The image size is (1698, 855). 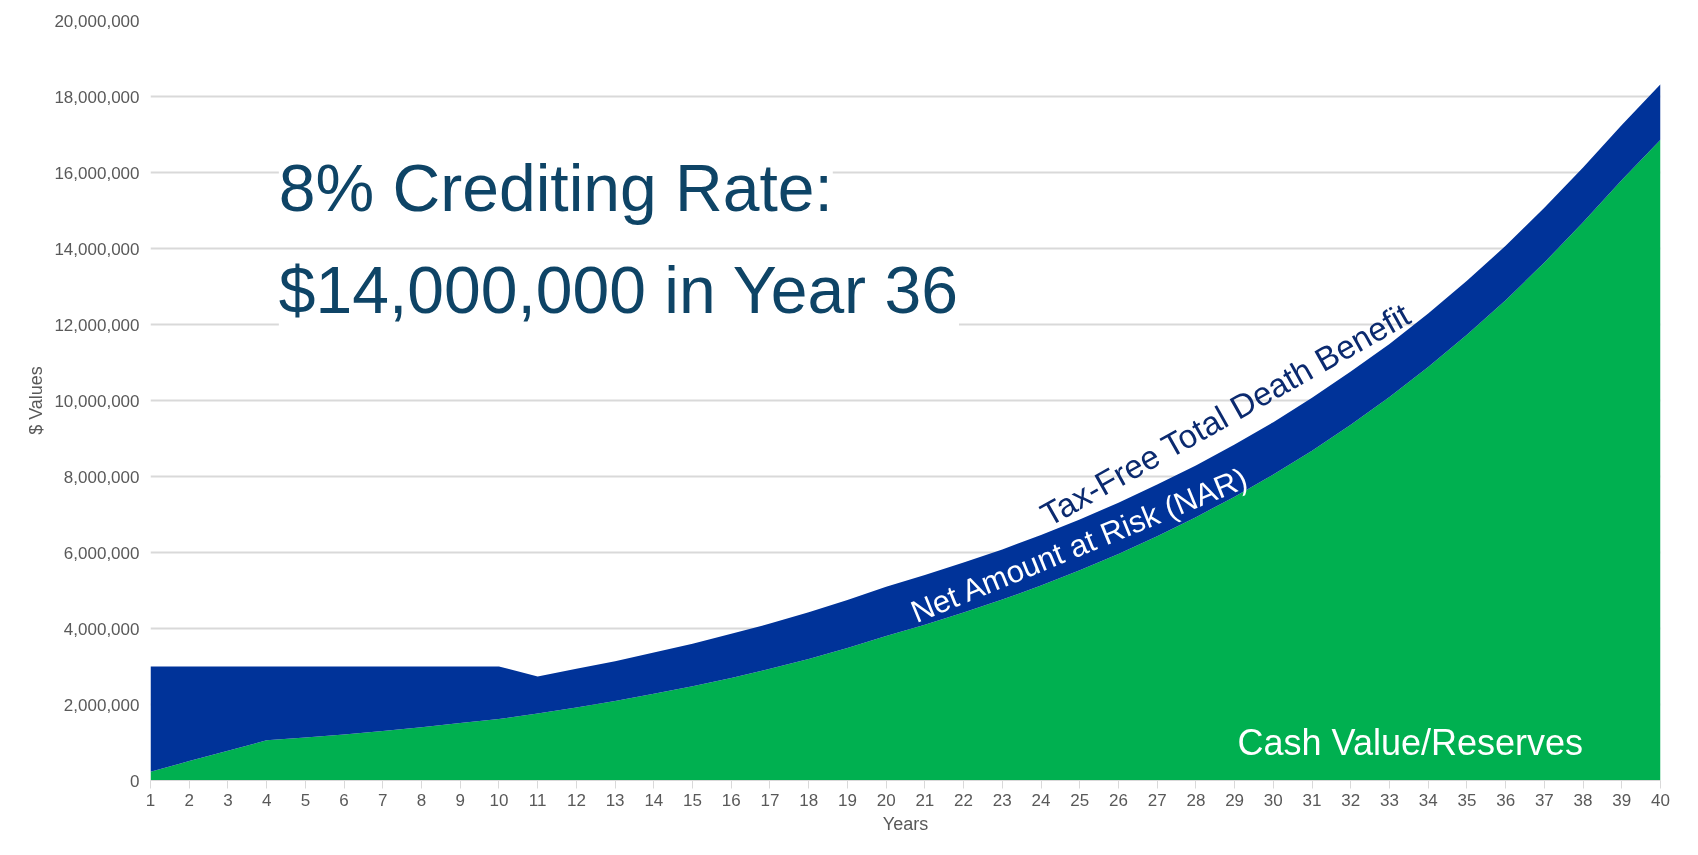 I want to click on x-tick-label: 31, so click(x=1312, y=800).